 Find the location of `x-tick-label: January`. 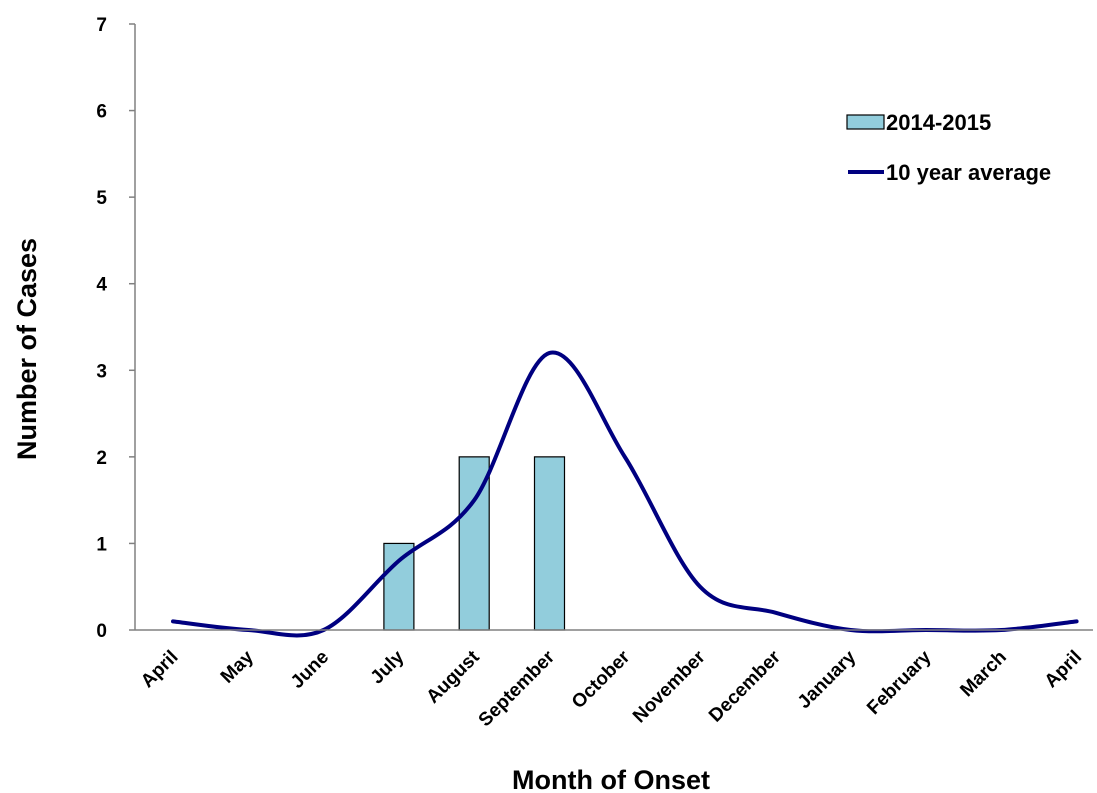

x-tick-label: January is located at coordinates (827, 679).